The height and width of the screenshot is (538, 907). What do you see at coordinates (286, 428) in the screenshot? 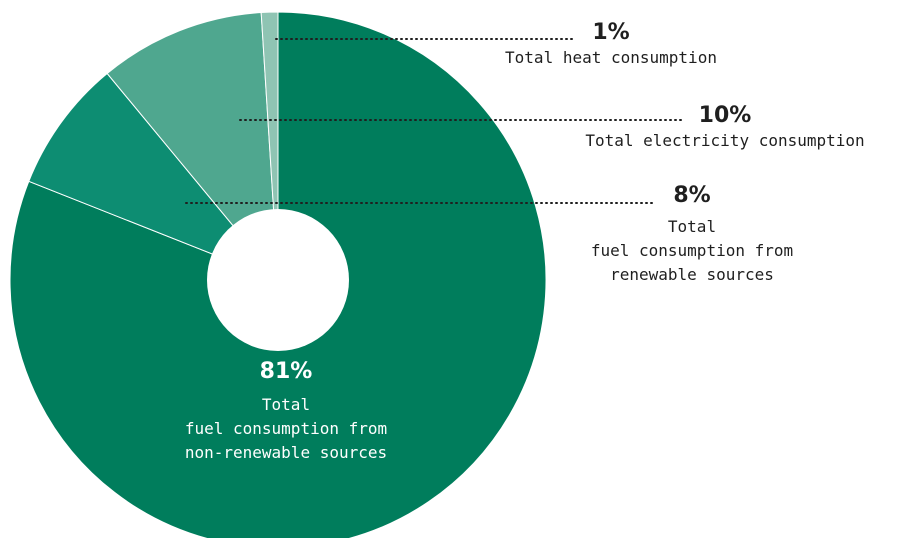
I see `slice-label-0-line-1: fuel consumption from` at bounding box center [286, 428].